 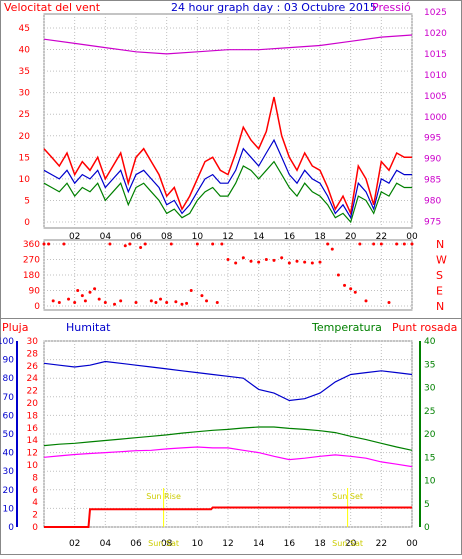 What do you see at coordinates (432, 202) in the screenshot?
I see `pressure-tick: 980` at bounding box center [432, 202].